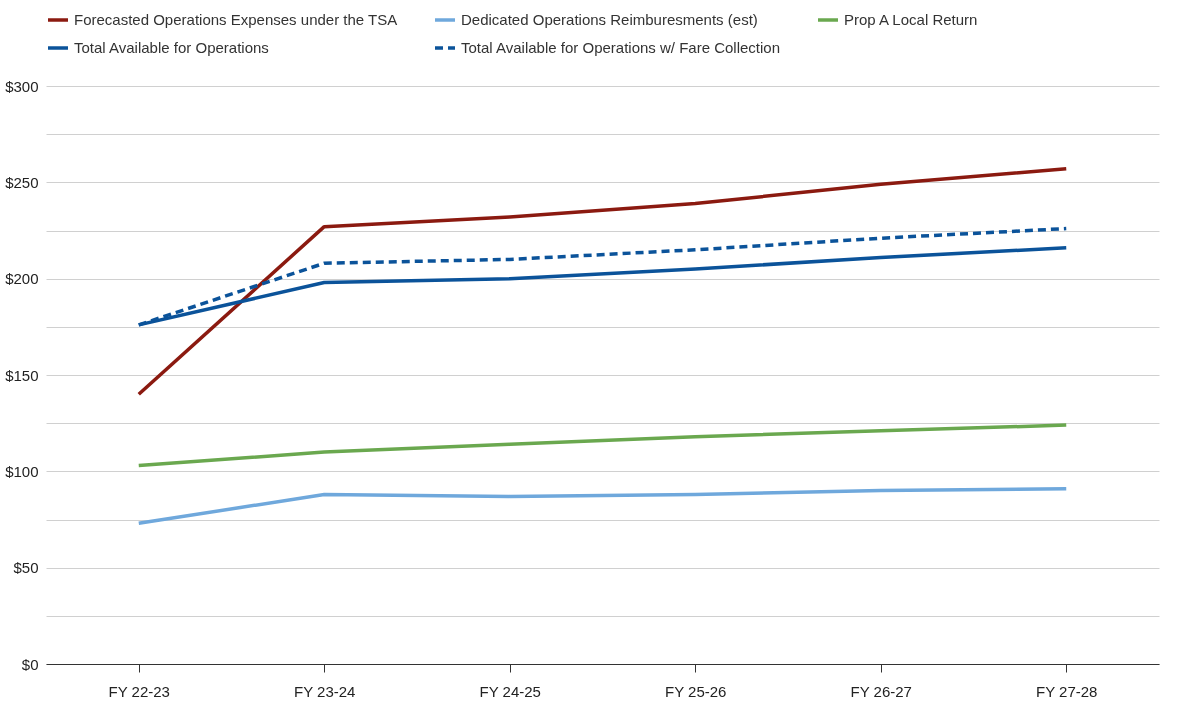 The height and width of the screenshot is (711, 1181). I want to click on legend-label: Dedicated Operations Reimburesments (est), so click(609, 19).